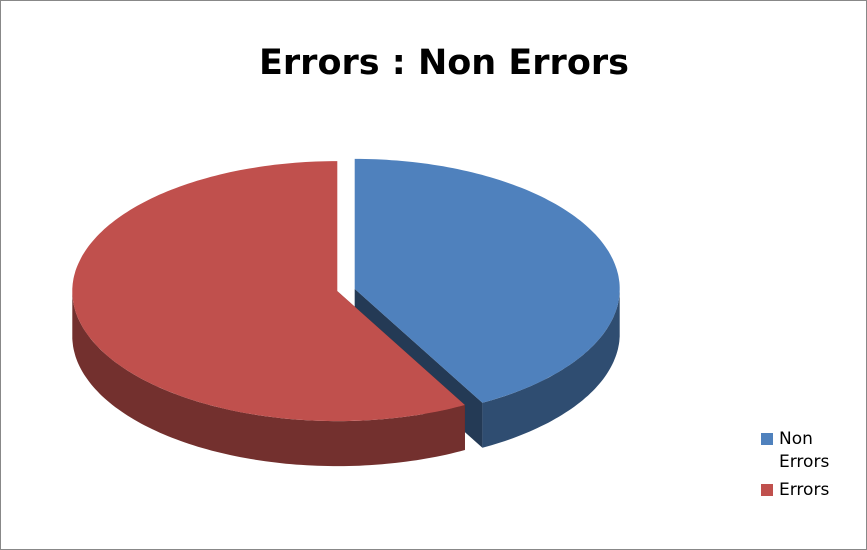 This screenshot has width=867, height=550. What do you see at coordinates (798, 439) in the screenshot?
I see `legend-label-line: Non` at bounding box center [798, 439].